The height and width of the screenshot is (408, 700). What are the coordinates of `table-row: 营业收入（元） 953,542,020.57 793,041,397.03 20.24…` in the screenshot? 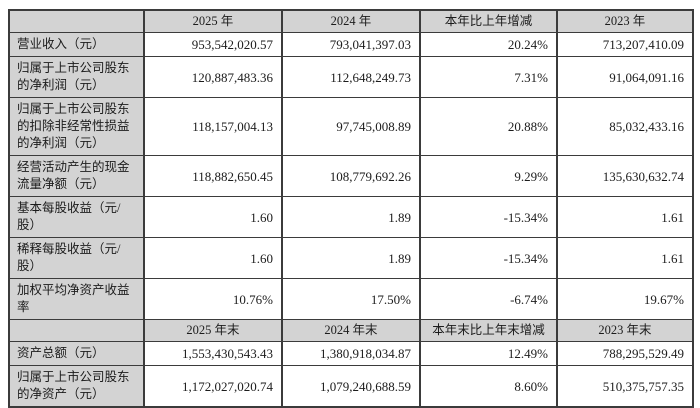 It's located at (351, 44).